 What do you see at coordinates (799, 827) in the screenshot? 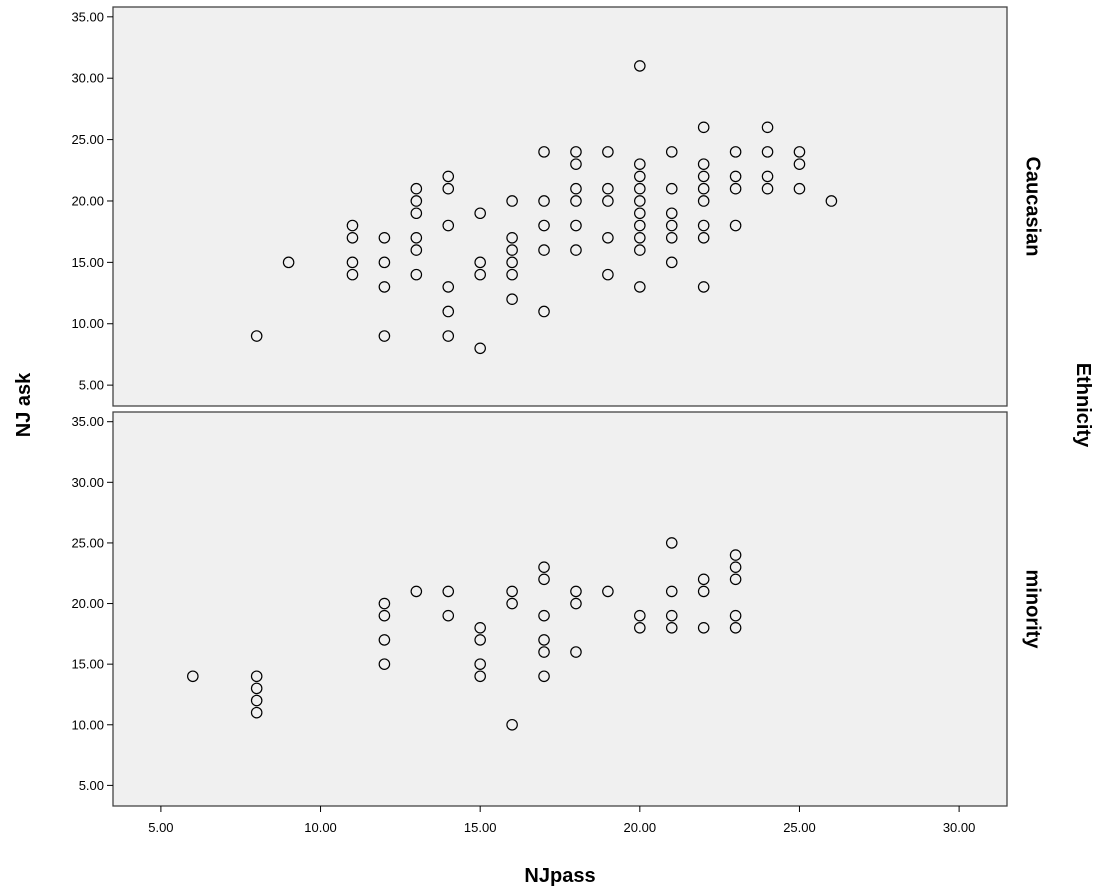
I see `x-tick-label: 25.00` at bounding box center [799, 827].